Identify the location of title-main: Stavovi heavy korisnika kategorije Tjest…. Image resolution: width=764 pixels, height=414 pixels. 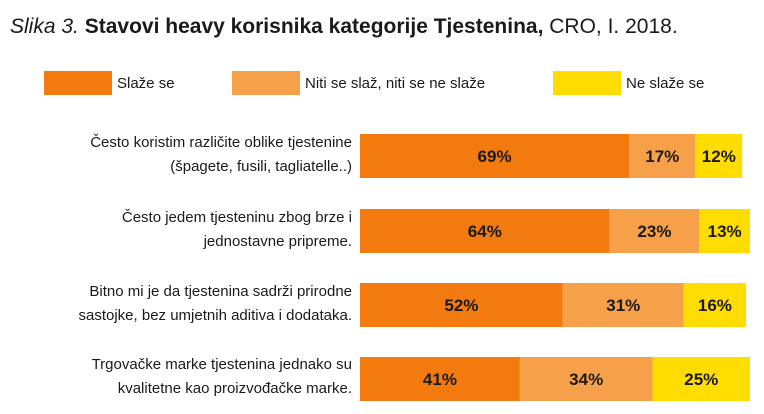
(314, 26).